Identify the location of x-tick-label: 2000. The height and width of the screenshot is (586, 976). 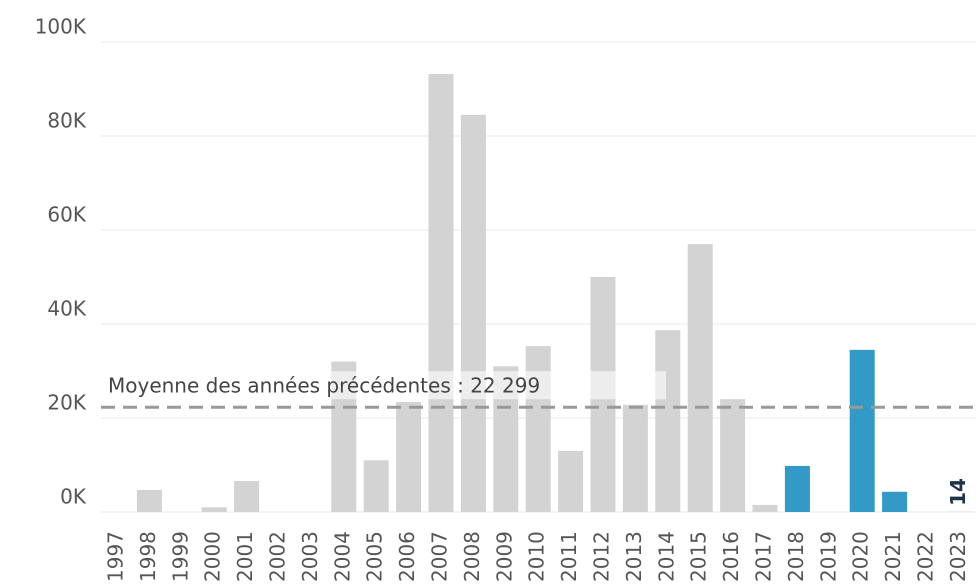
(213, 556).